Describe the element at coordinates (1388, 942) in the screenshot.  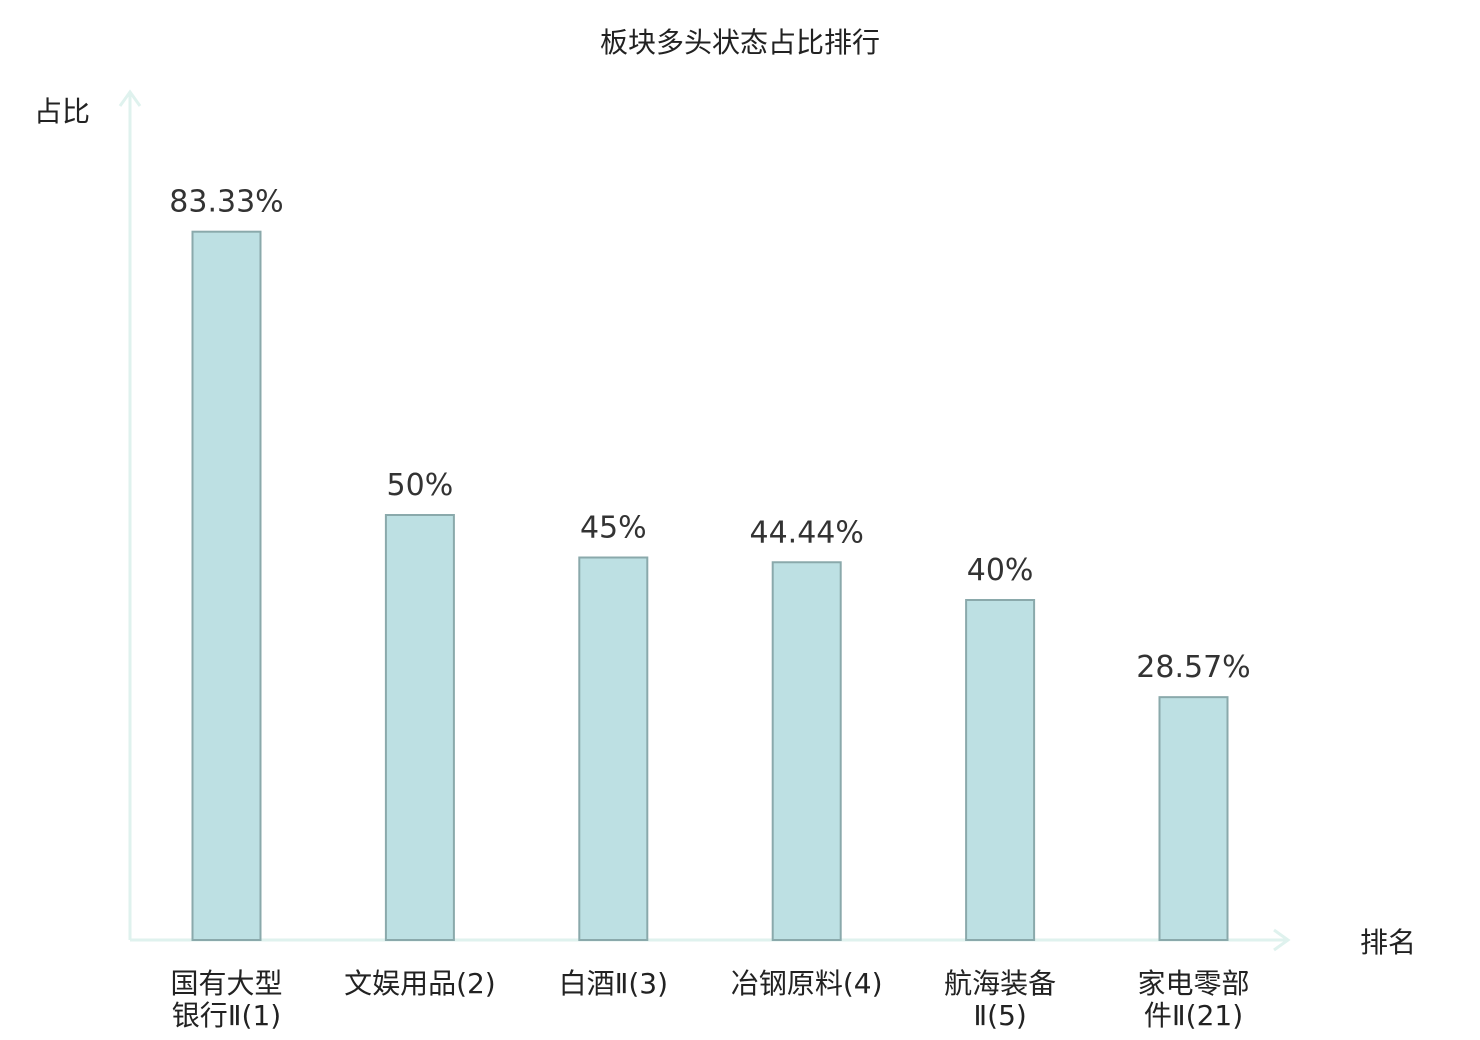
I see `x-axis-label: 排名` at that location.